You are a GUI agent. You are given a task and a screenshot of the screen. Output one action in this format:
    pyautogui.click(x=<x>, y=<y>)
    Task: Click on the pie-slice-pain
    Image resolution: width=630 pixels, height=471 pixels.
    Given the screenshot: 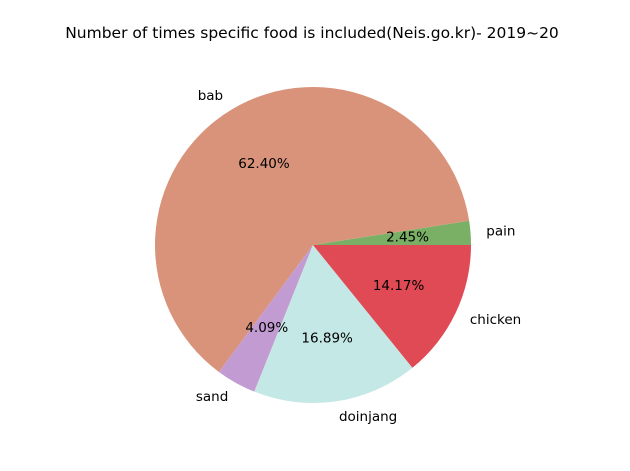 What is the action you would take?
    pyautogui.click(x=392, y=232)
    